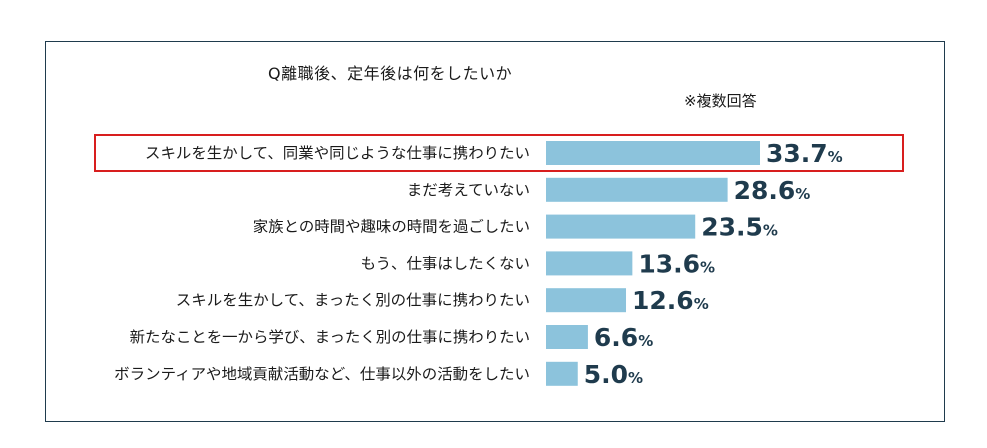  I want to click on category-label-2: 家族との時間や趣味の時間を過ごしたい, so click(391, 227).